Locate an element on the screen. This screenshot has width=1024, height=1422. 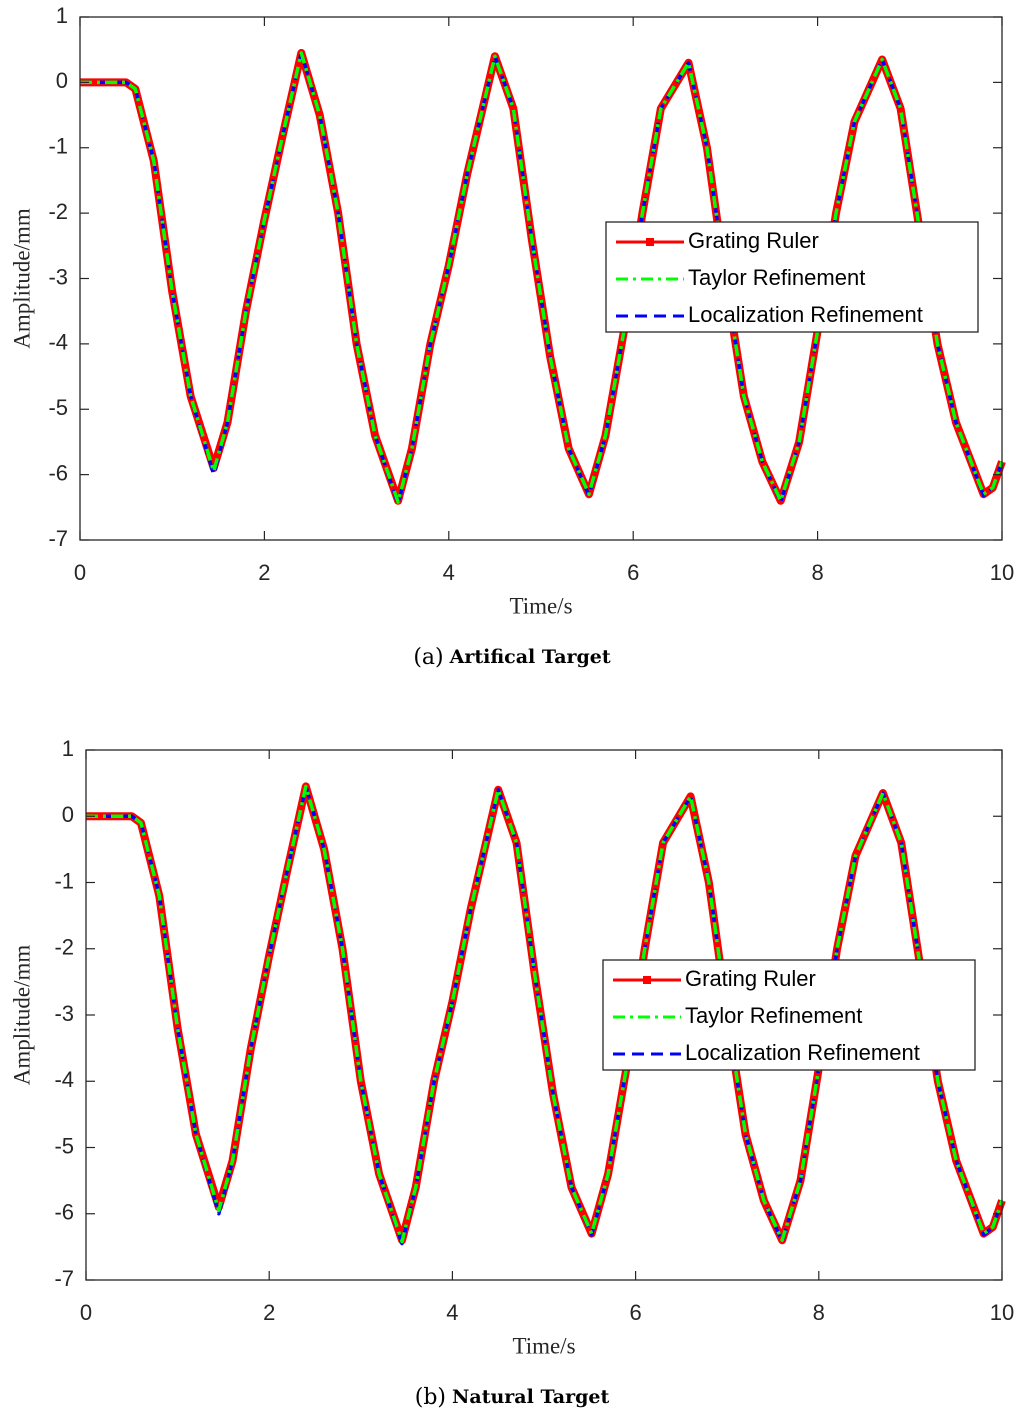
caption: (b) Natural Target is located at coordinates (512, 1397).